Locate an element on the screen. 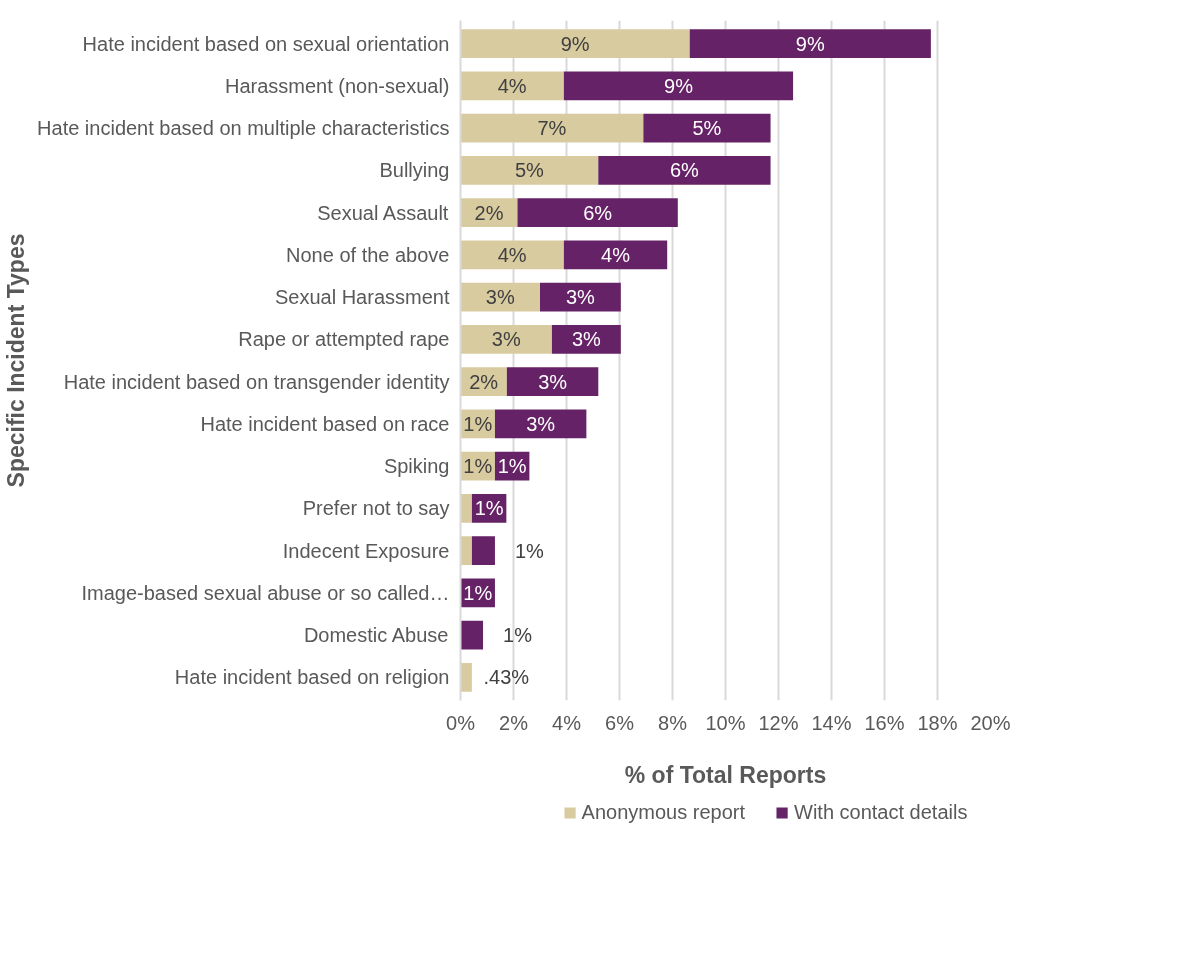 The image size is (1200, 963). y-tick-label: Hate incident based on race is located at coordinates (325, 423).